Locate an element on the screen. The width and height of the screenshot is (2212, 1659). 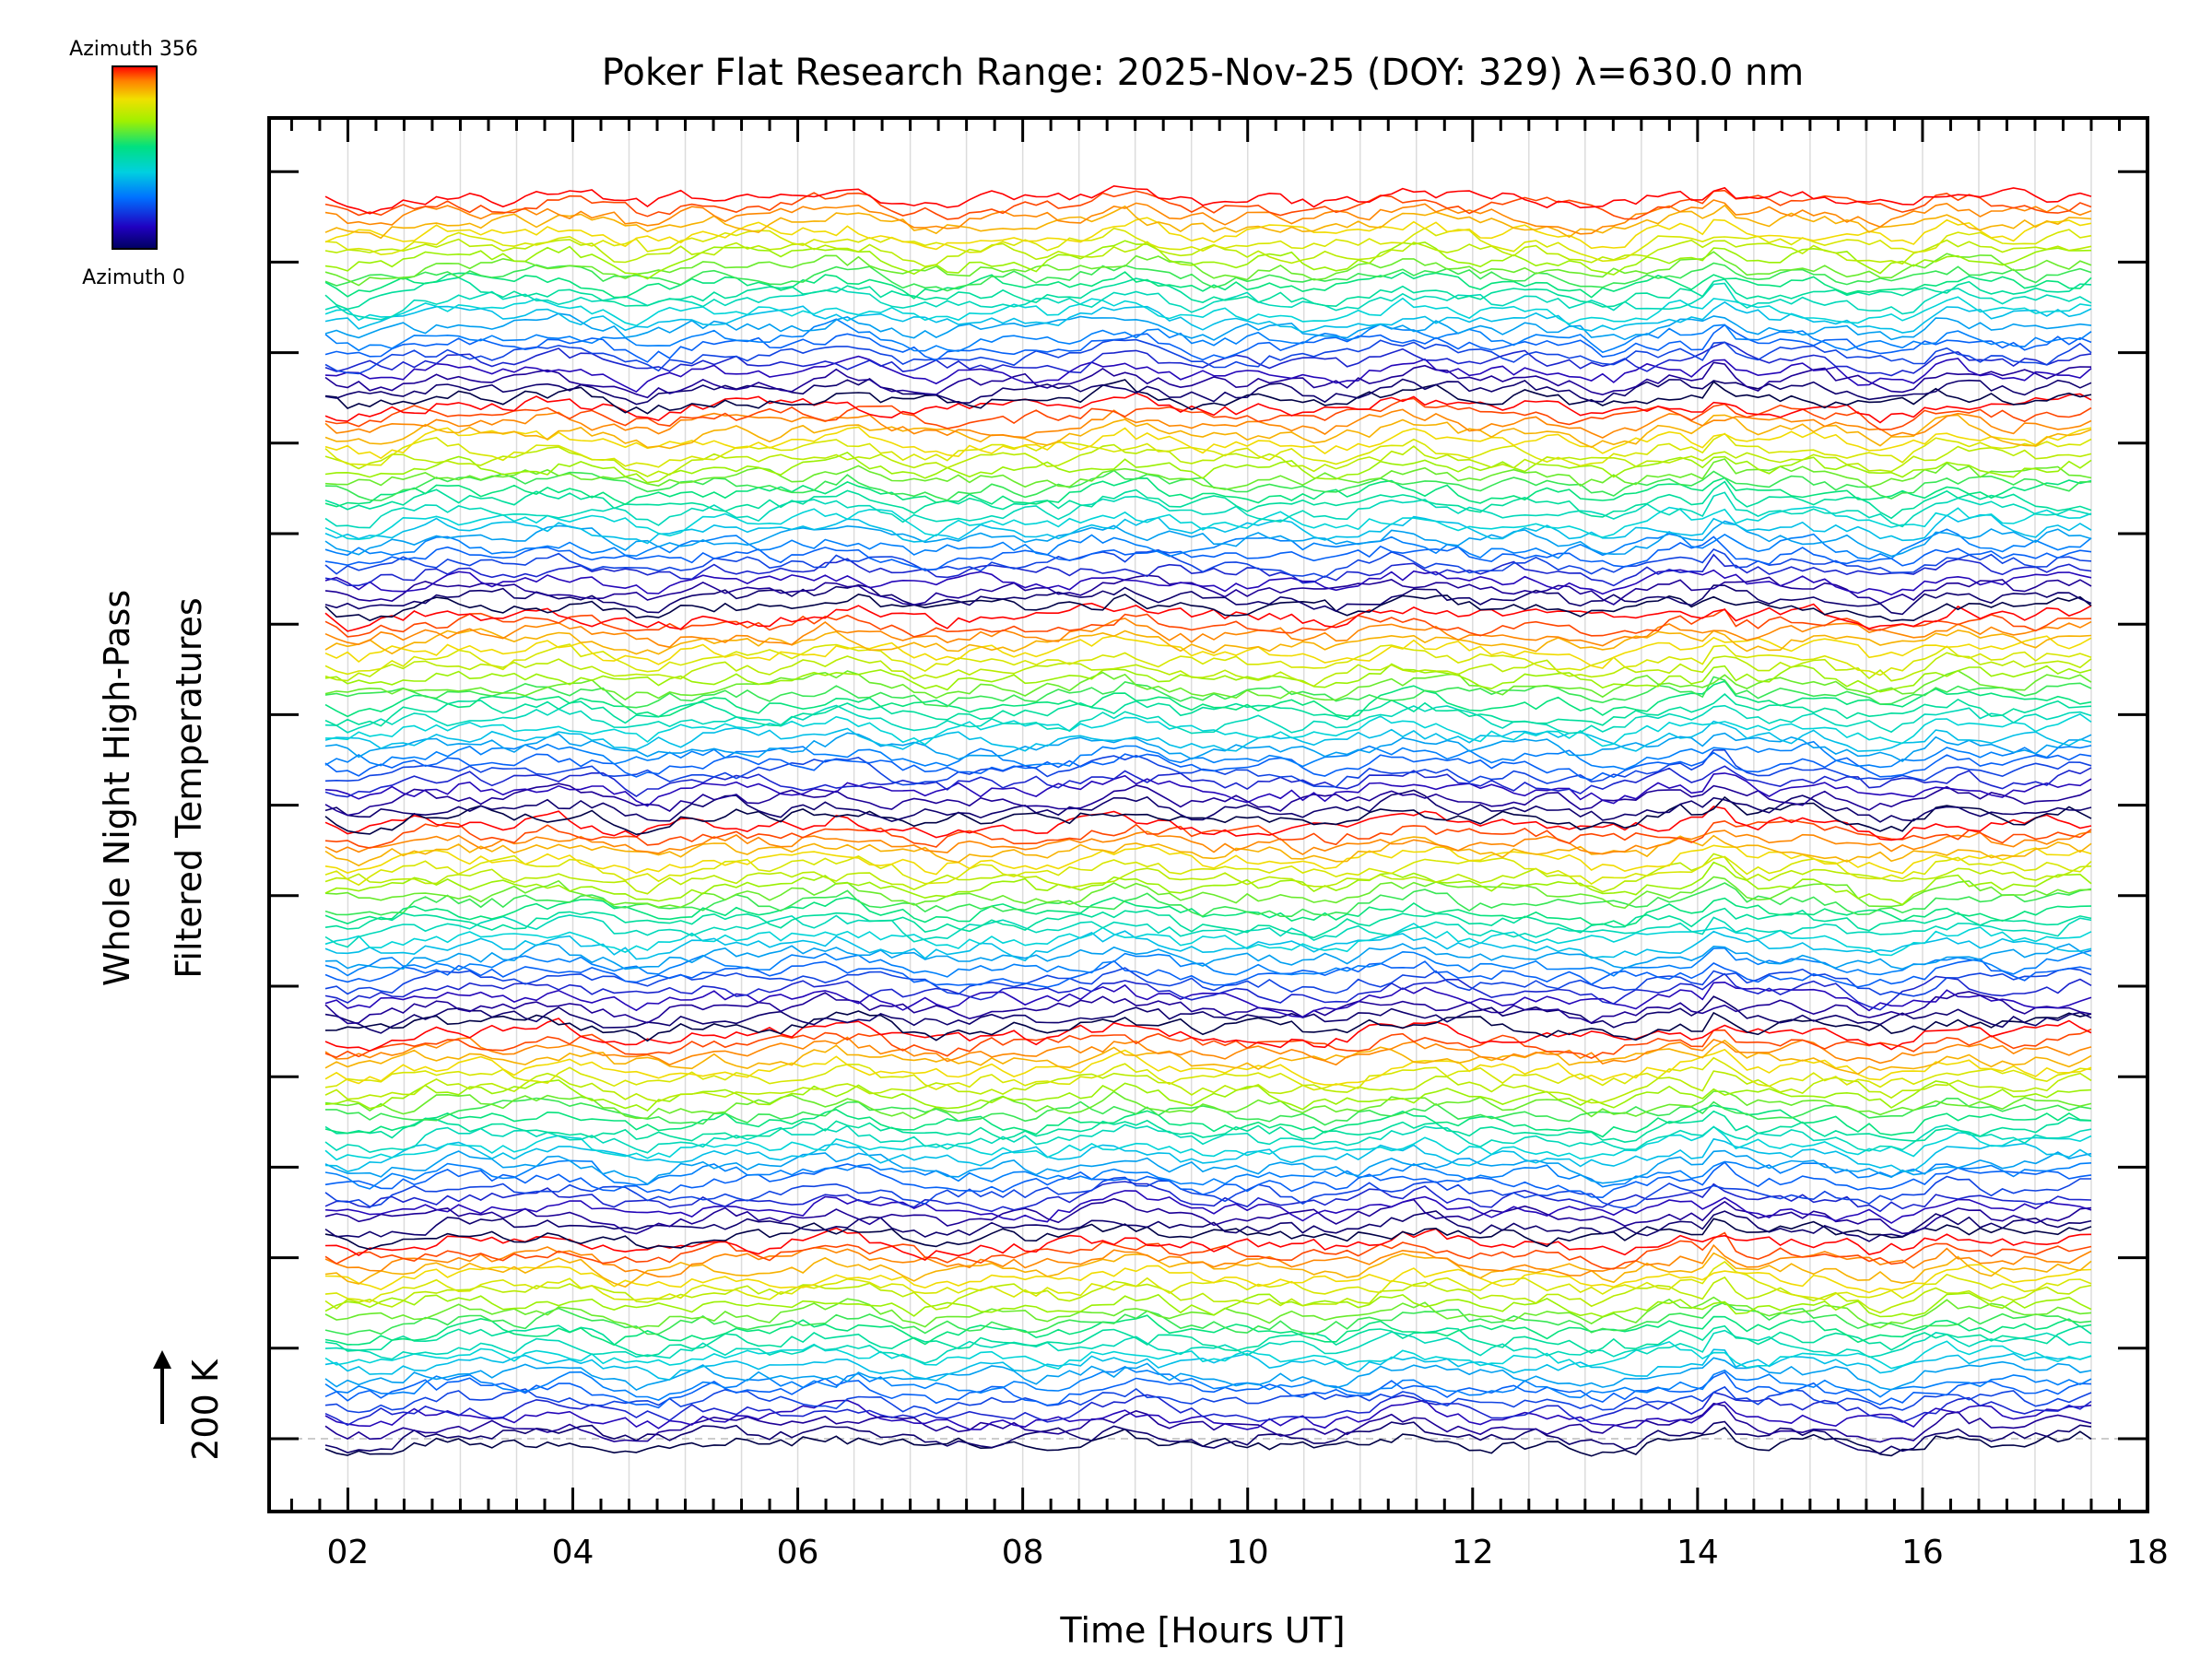
x-tick-label: 16 is located at coordinates (1922, 1552).